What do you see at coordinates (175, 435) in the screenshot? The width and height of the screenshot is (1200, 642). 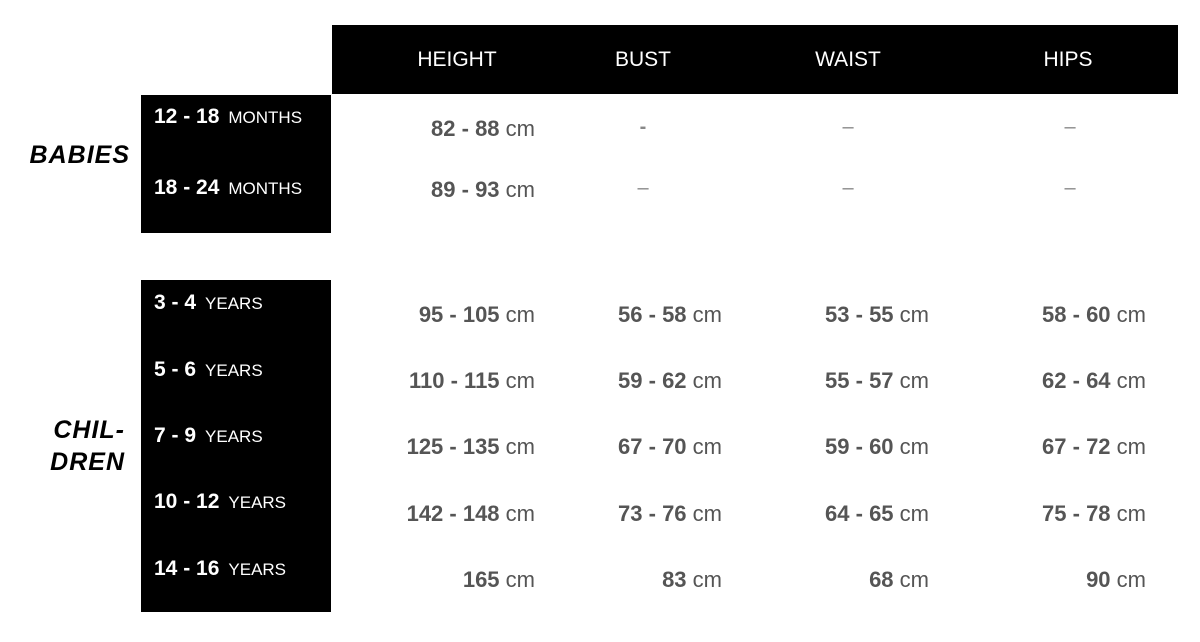 I see `size-range: 7 - 9` at bounding box center [175, 435].